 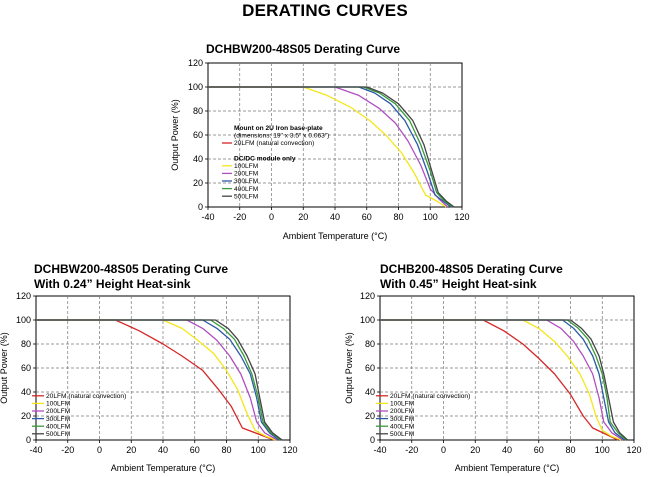 I want to click on chart-title-line: DCHB200-48S05 Derating Curve, so click(x=471, y=269).